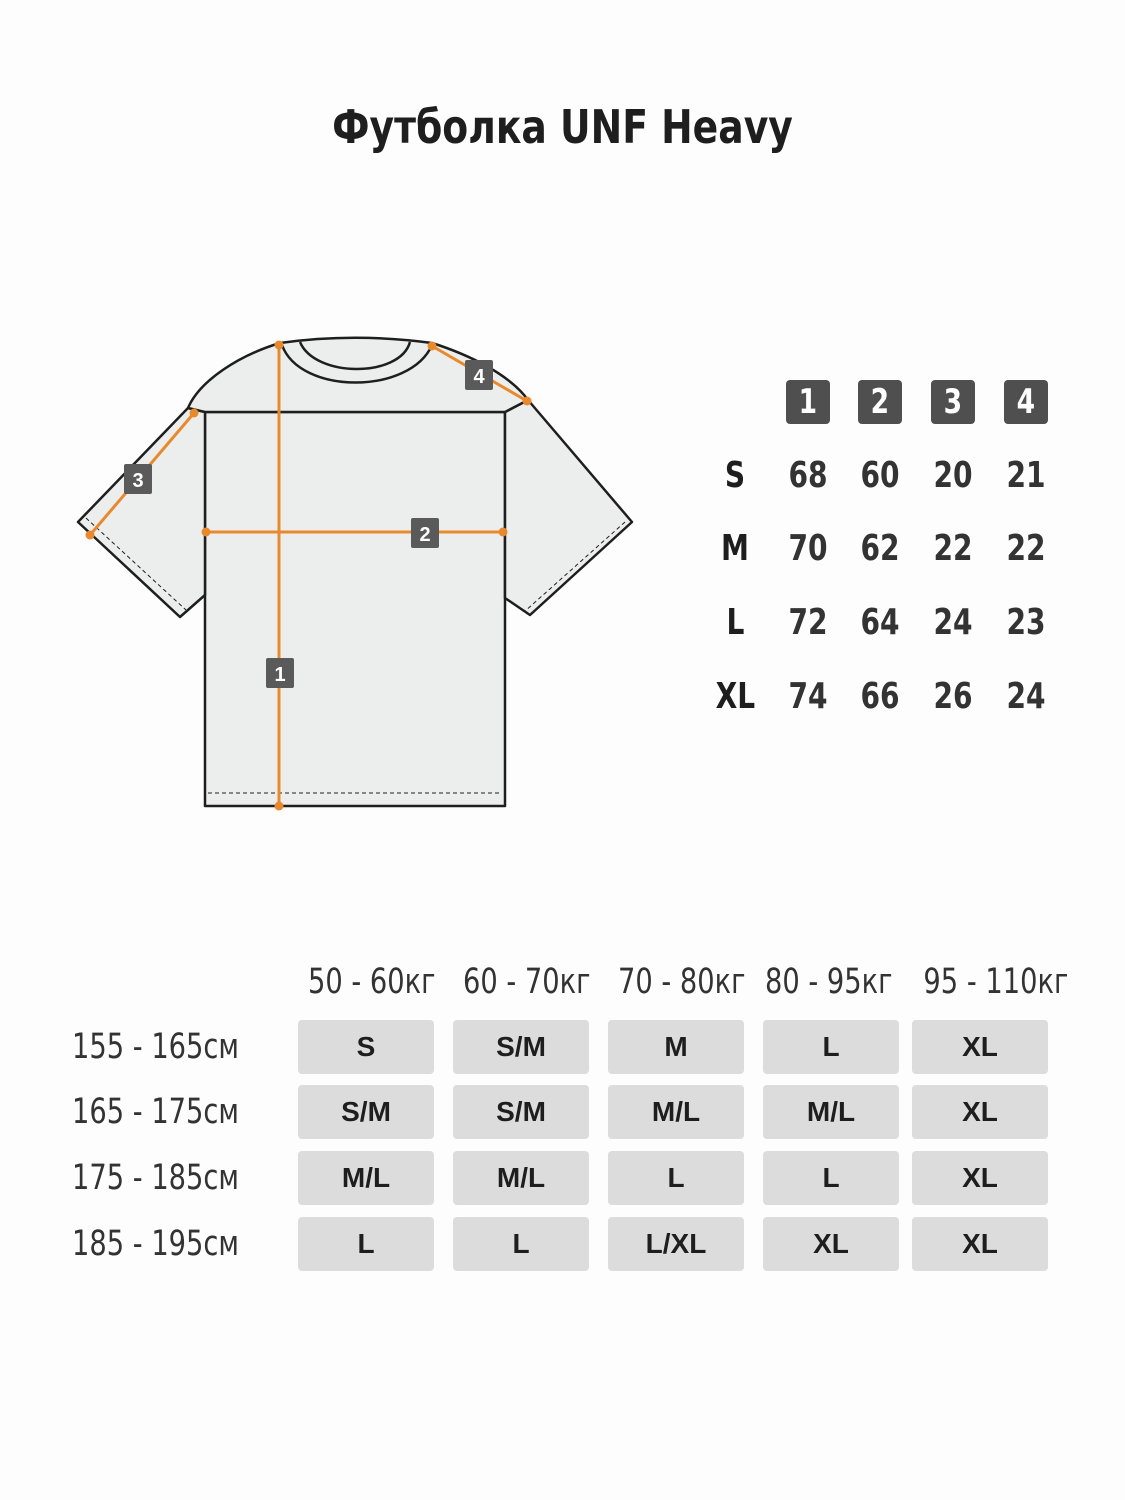 Image resolution: width=1125 pixels, height=1500 pixels. What do you see at coordinates (156, 1112) in the screenshot?
I see `height-label: 165 - 175см` at bounding box center [156, 1112].